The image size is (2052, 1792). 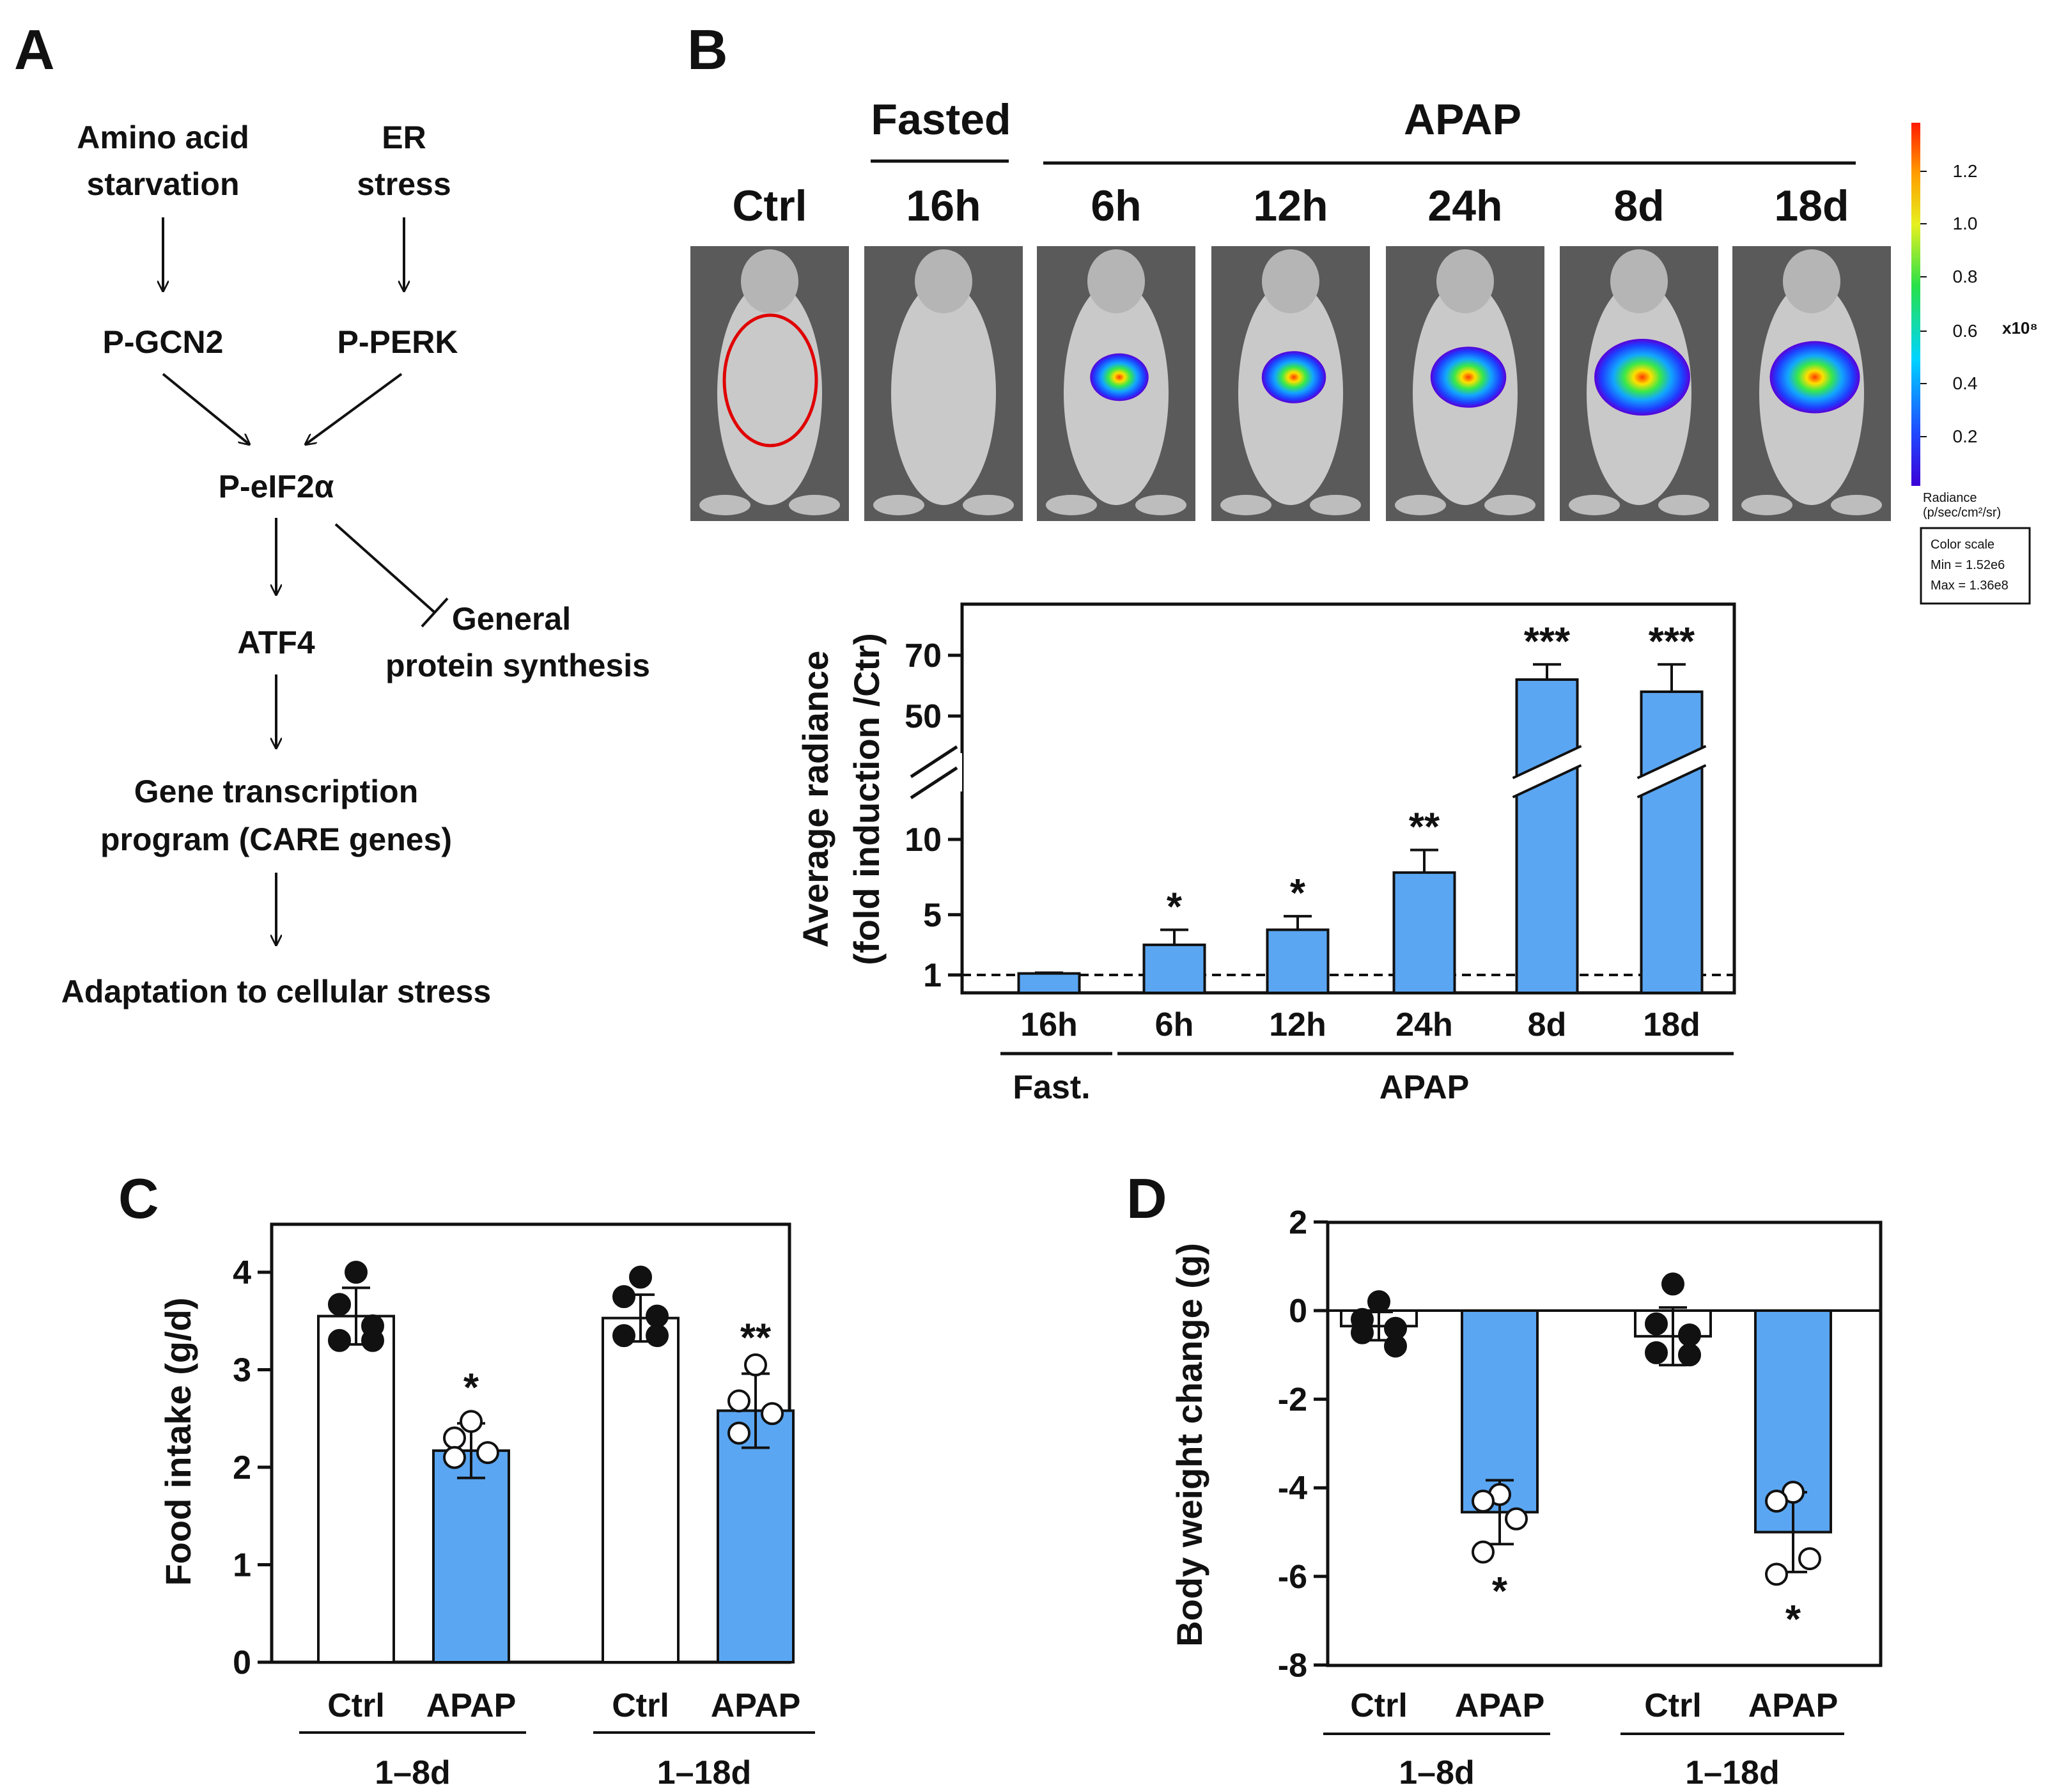 What do you see at coordinates (1672, 842) in the screenshot?
I see `bar-18d` at bounding box center [1672, 842].